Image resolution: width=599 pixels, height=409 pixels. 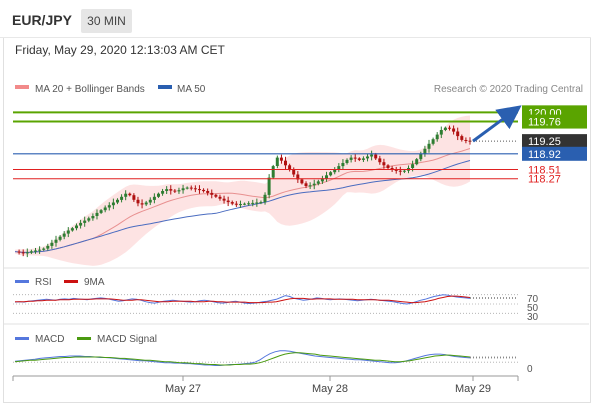 What do you see at coordinates (106, 21) in the screenshot?
I see `timeframe-badge: 30 MIN` at bounding box center [106, 21].